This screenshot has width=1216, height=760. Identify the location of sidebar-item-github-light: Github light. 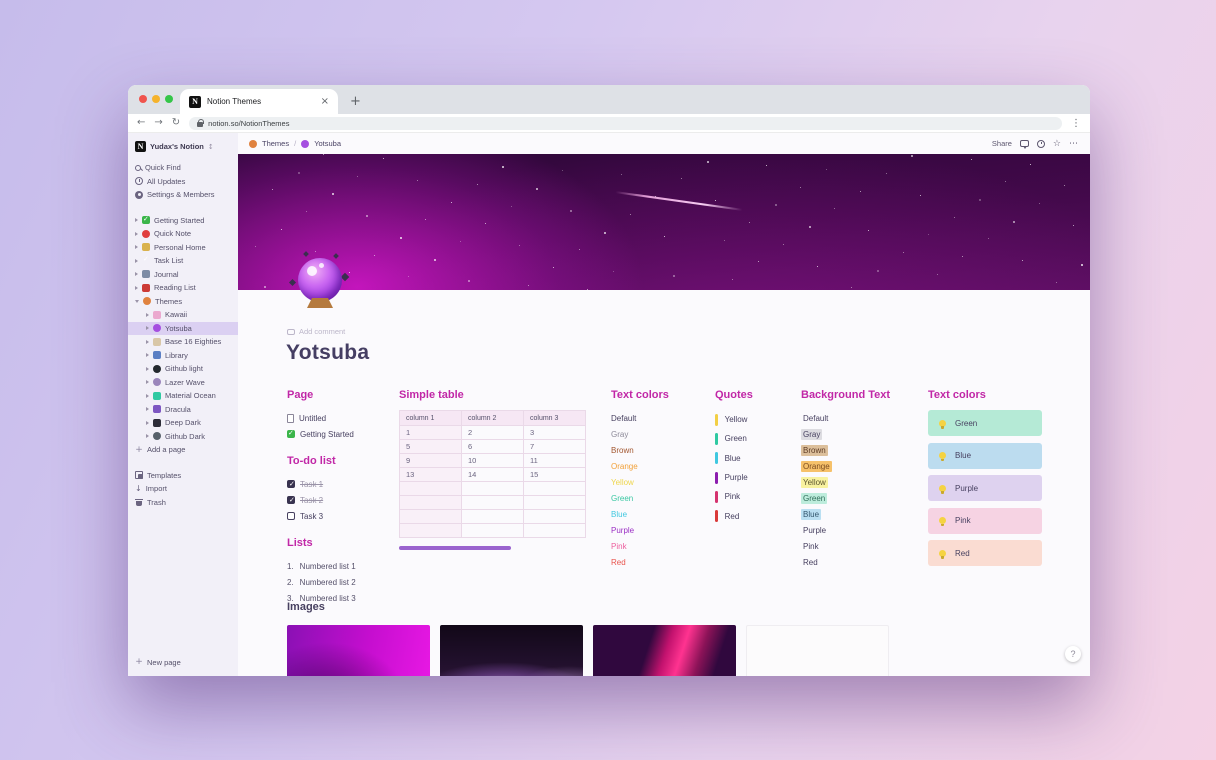
(183, 369).